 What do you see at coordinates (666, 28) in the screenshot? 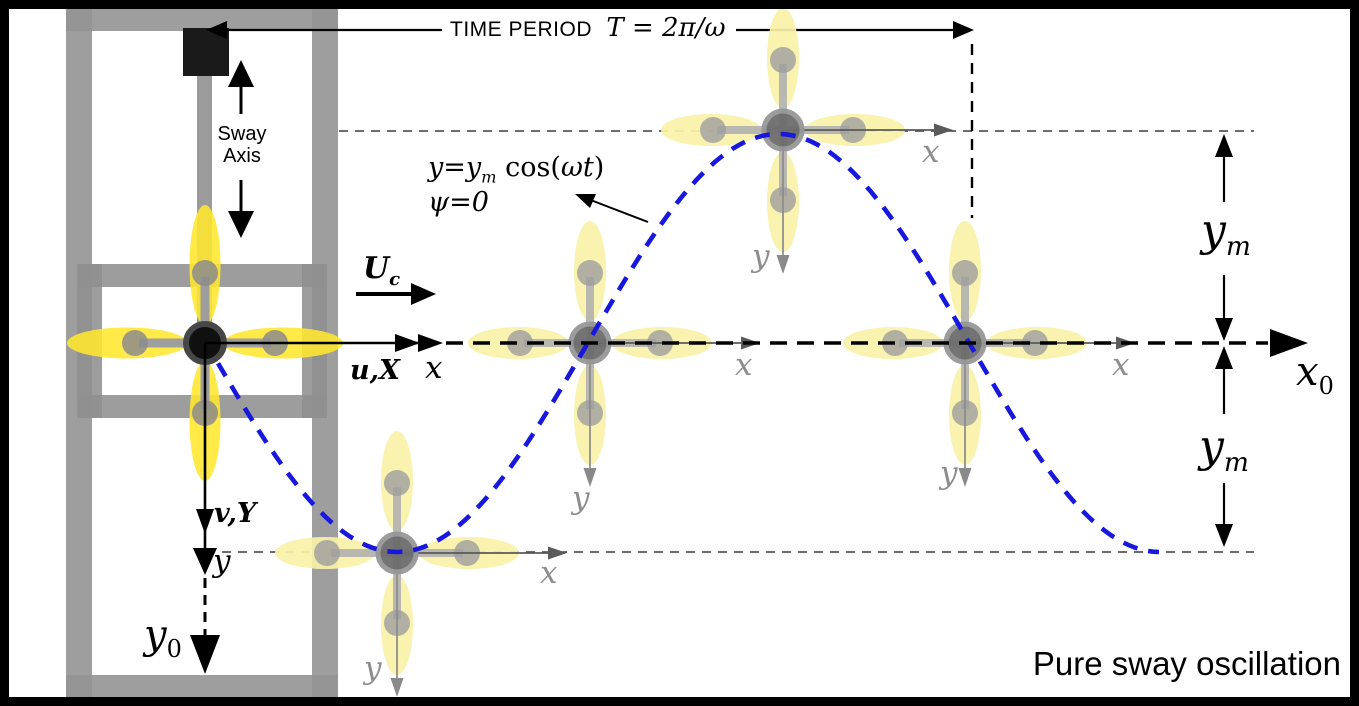
I see `time-period-formula: T = 2π/ω` at bounding box center [666, 28].